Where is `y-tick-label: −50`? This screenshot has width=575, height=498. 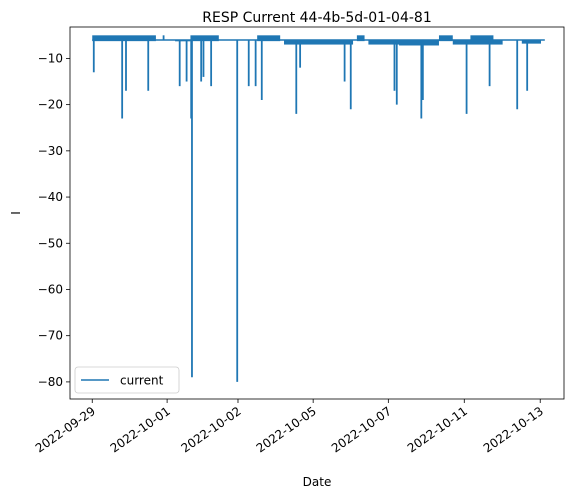
y-tick-label: −50 is located at coordinates (50, 243).